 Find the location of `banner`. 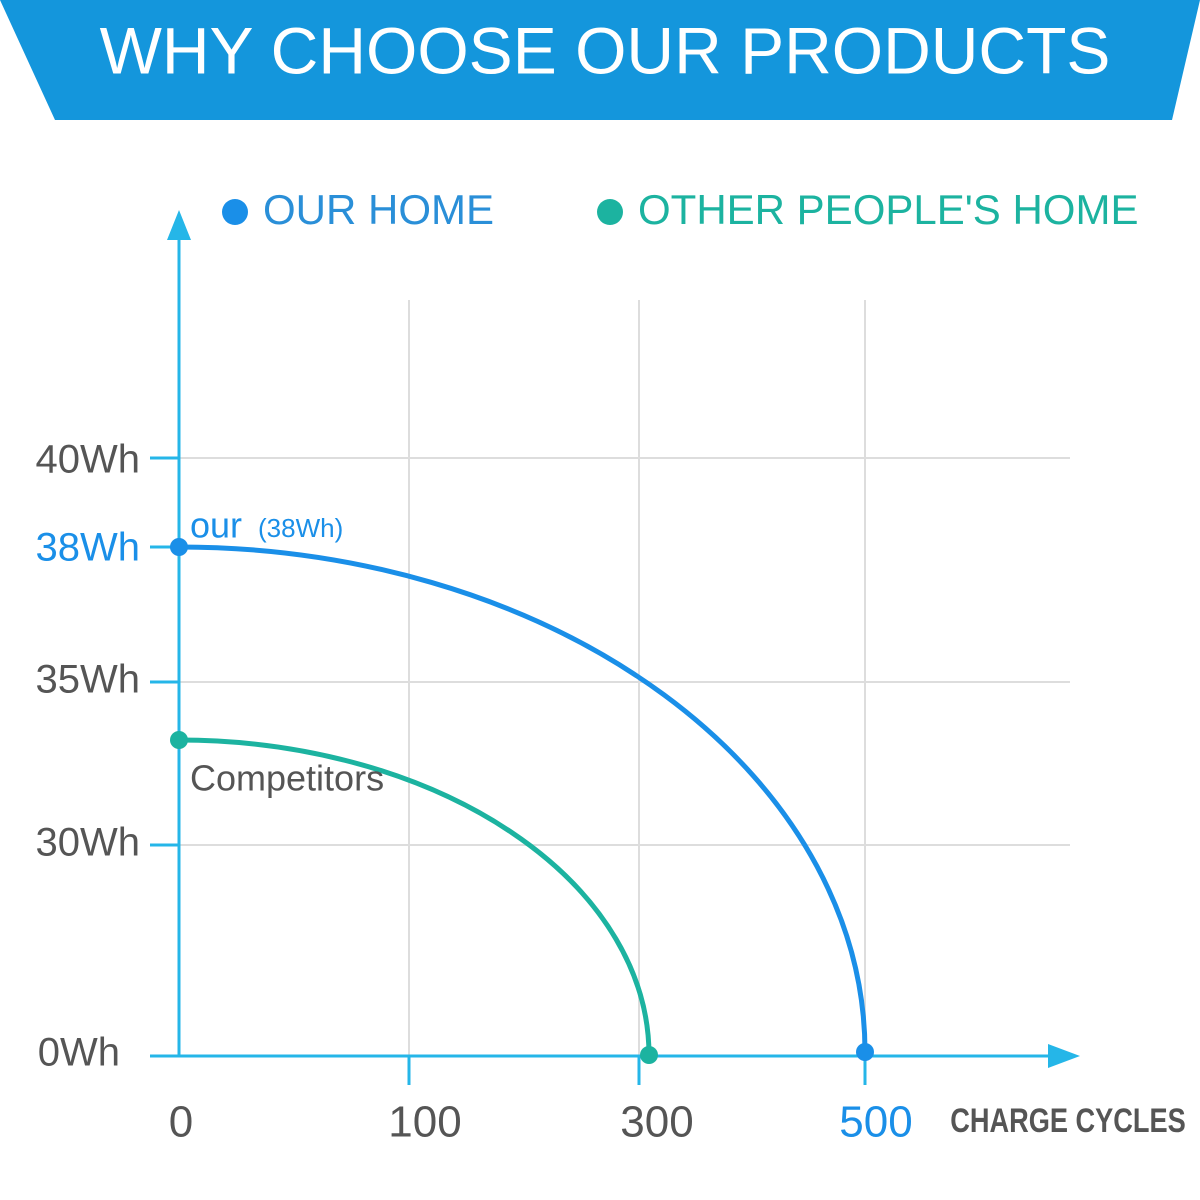

banner is located at coordinates (600, 60).